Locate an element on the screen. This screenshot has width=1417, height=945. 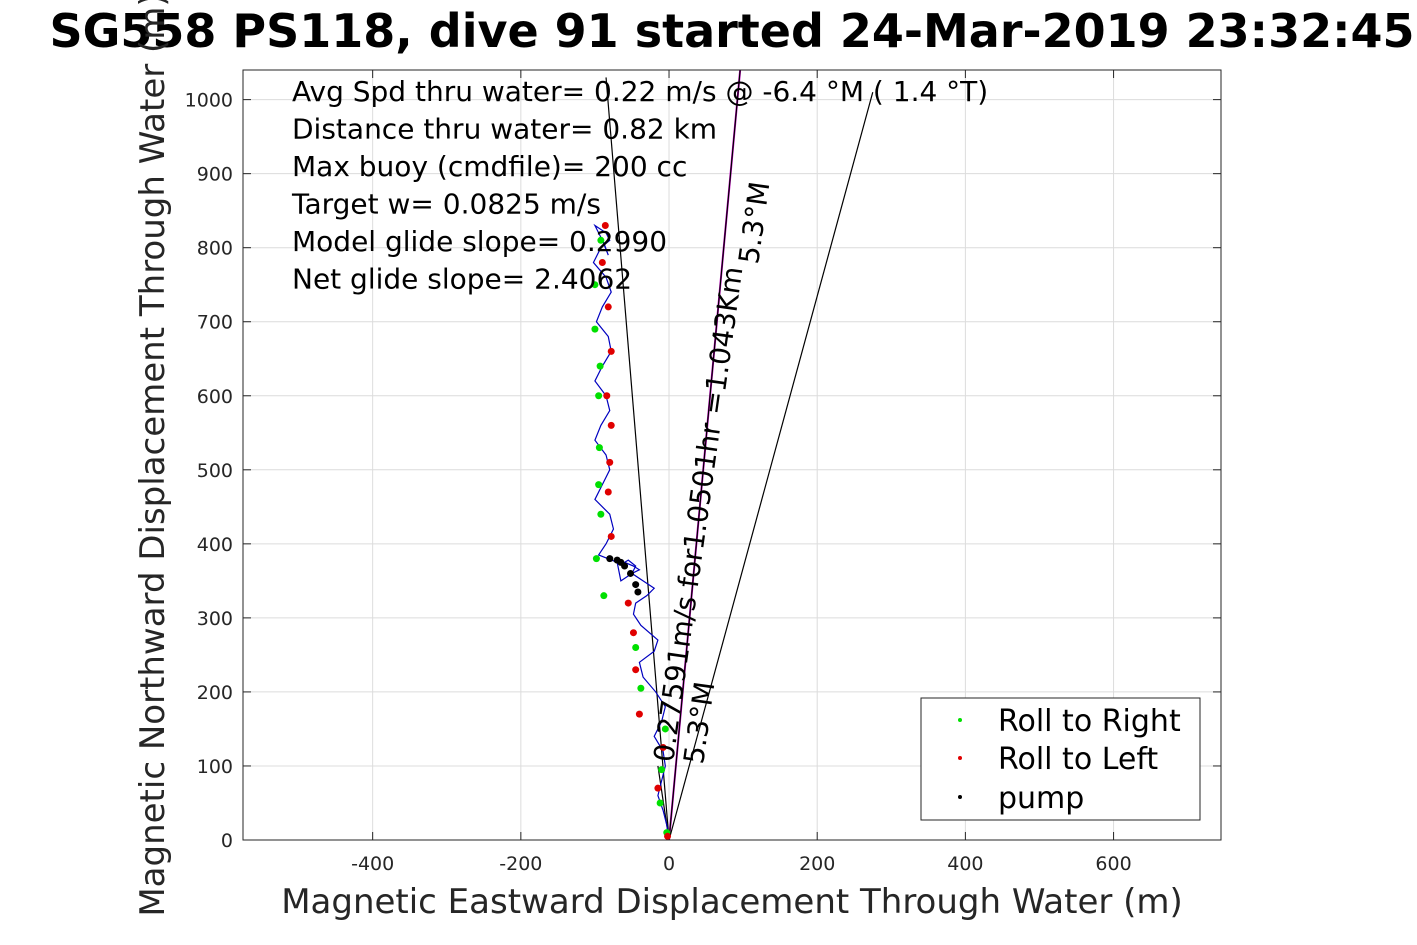
y-tick-label: 500 is located at coordinates (215, 471).